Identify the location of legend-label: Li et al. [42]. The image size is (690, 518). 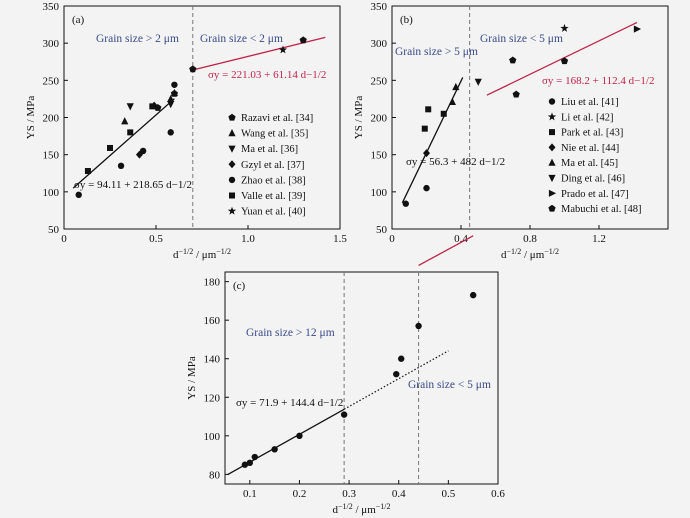
(587, 117).